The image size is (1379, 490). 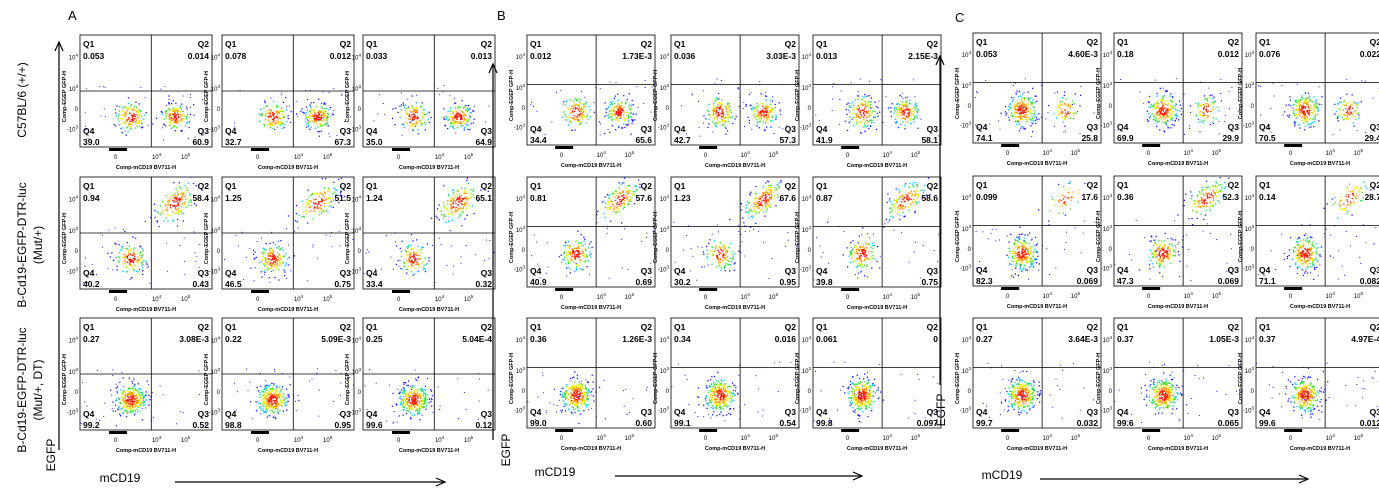 I want to click on quadrant-label-q4: Q4, so click(x=822, y=129).